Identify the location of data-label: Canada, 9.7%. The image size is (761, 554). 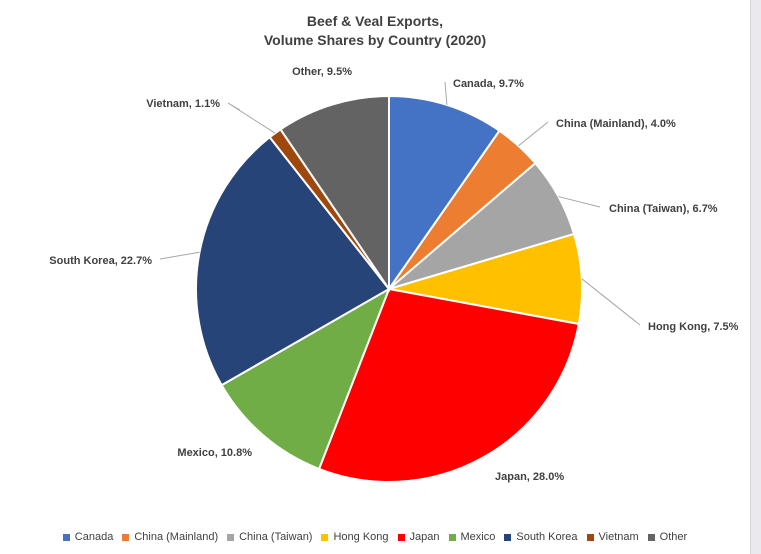
(488, 84).